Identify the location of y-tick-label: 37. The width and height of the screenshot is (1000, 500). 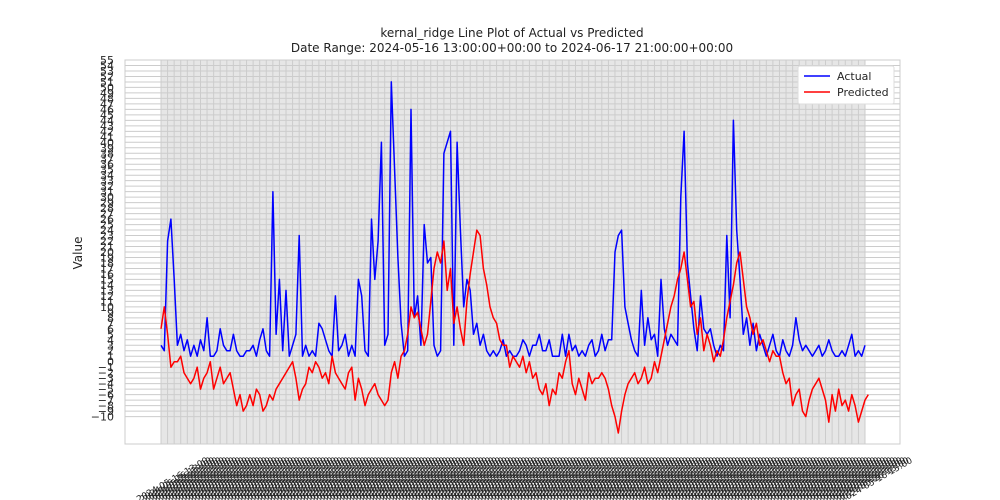
(107, 159).